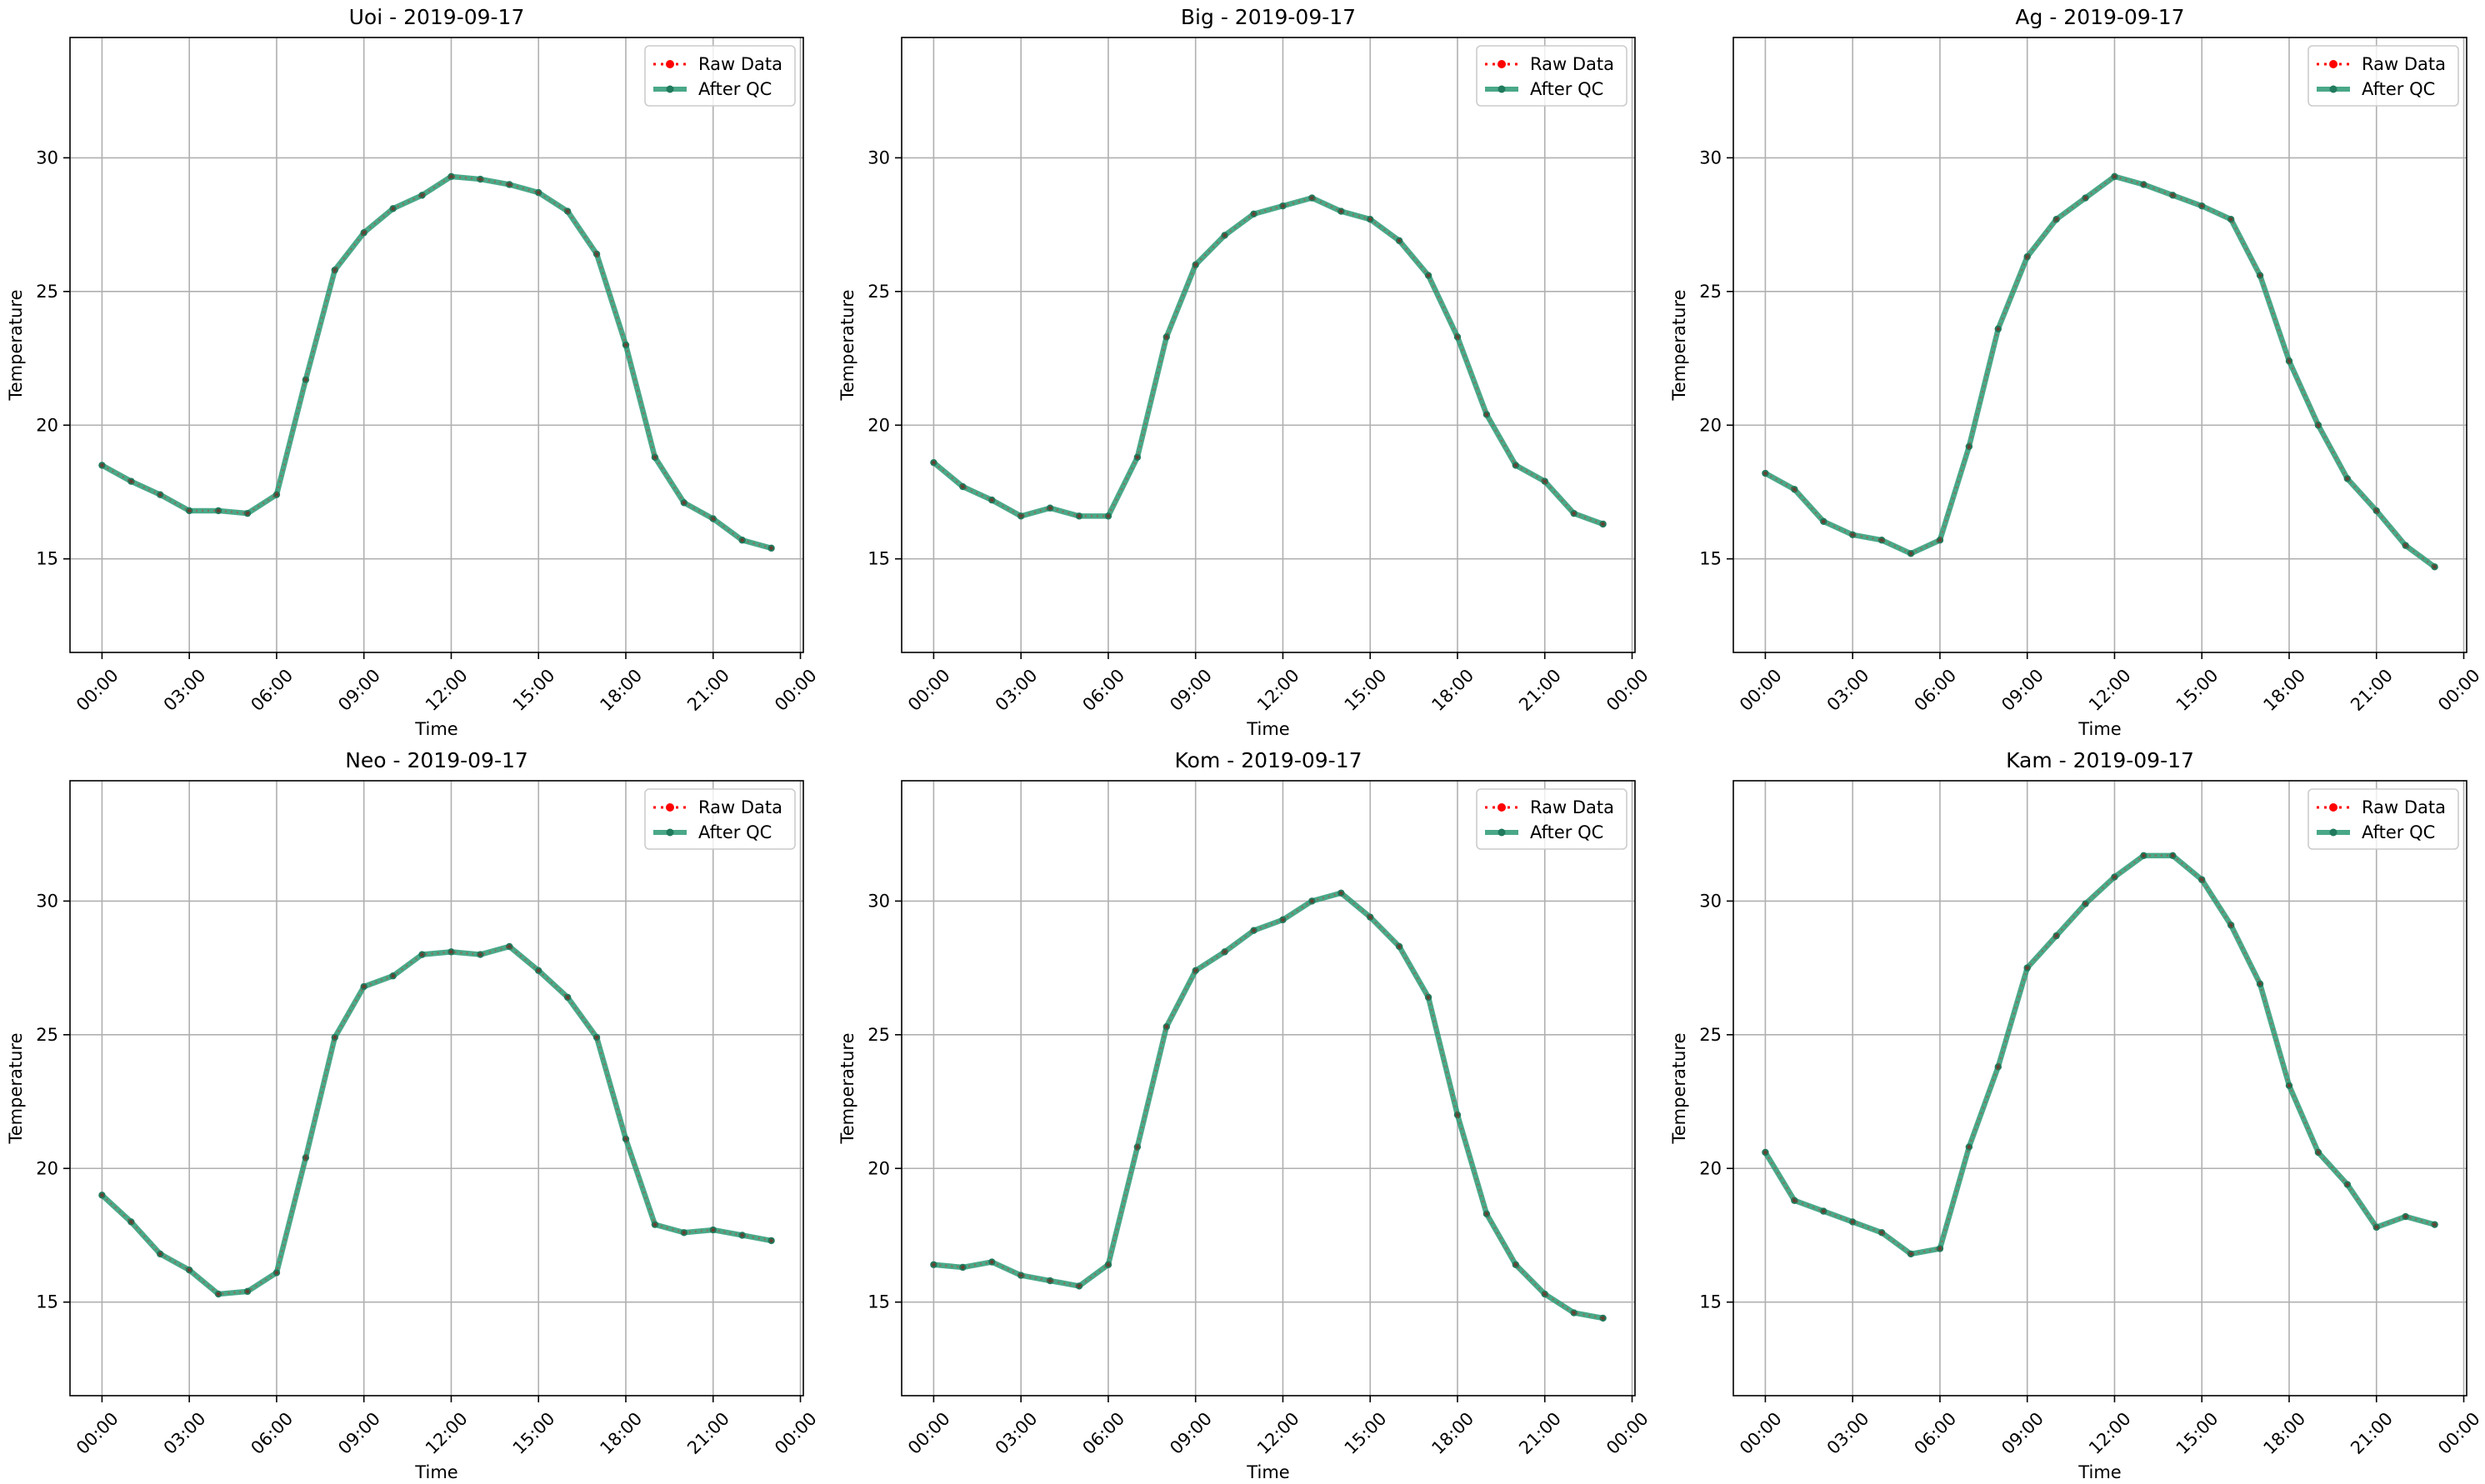 The width and height of the screenshot is (2485, 1484). I want to click on legend-label-after-qc: After QC, so click(735, 832).